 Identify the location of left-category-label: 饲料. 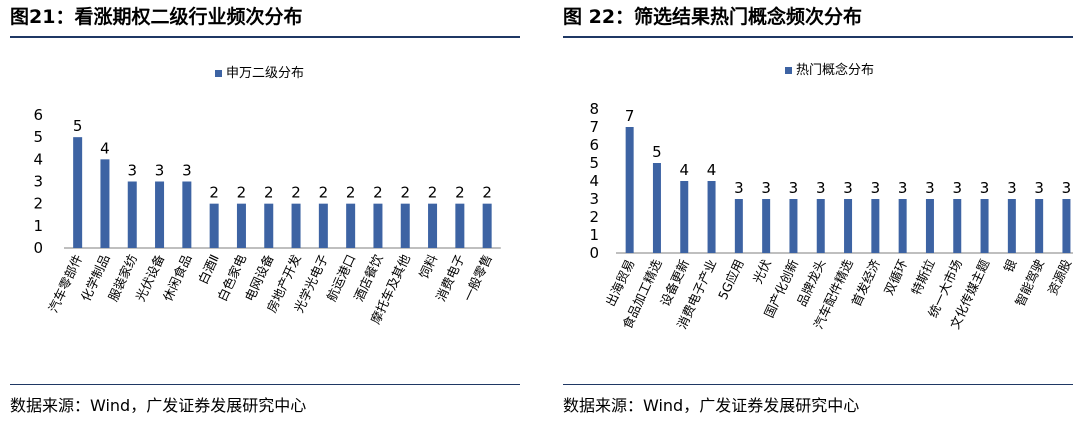
(428, 265).